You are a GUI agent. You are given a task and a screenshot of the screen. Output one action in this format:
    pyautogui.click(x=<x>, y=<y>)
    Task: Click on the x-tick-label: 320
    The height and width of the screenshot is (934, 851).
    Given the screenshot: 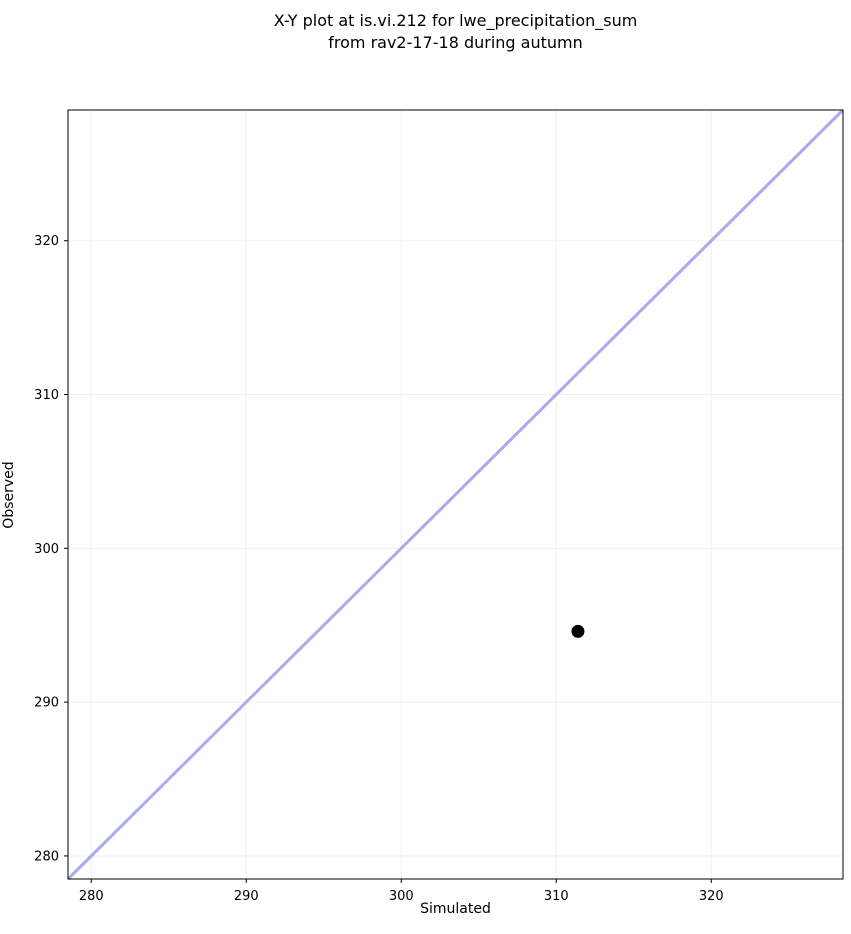 What is the action you would take?
    pyautogui.click(x=711, y=896)
    